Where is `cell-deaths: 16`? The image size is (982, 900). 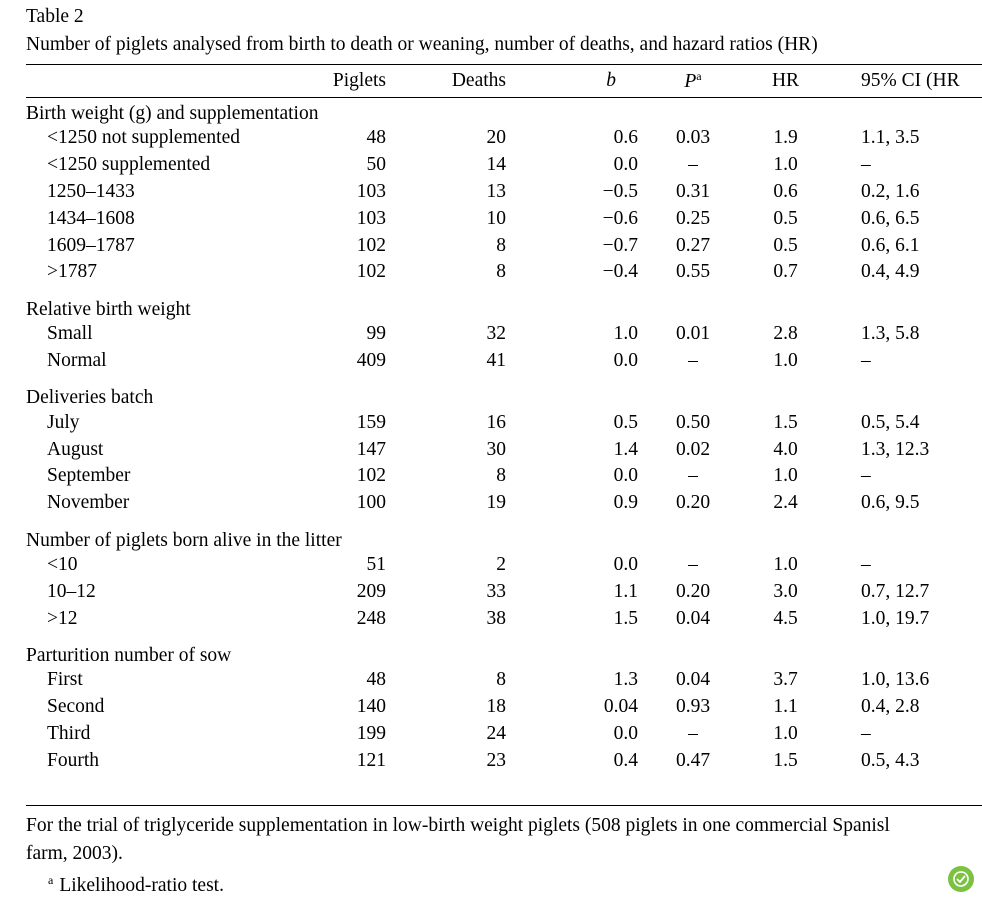 cell-deaths: 16 is located at coordinates (496, 422).